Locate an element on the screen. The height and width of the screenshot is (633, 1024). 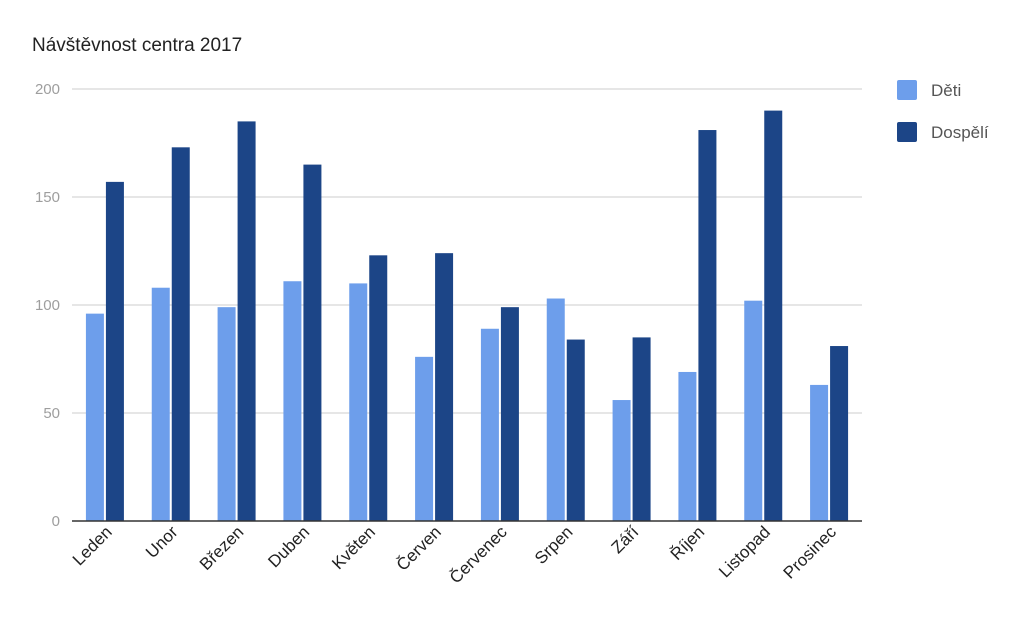
x-tick-label: Prosinec is located at coordinates (810, 552).